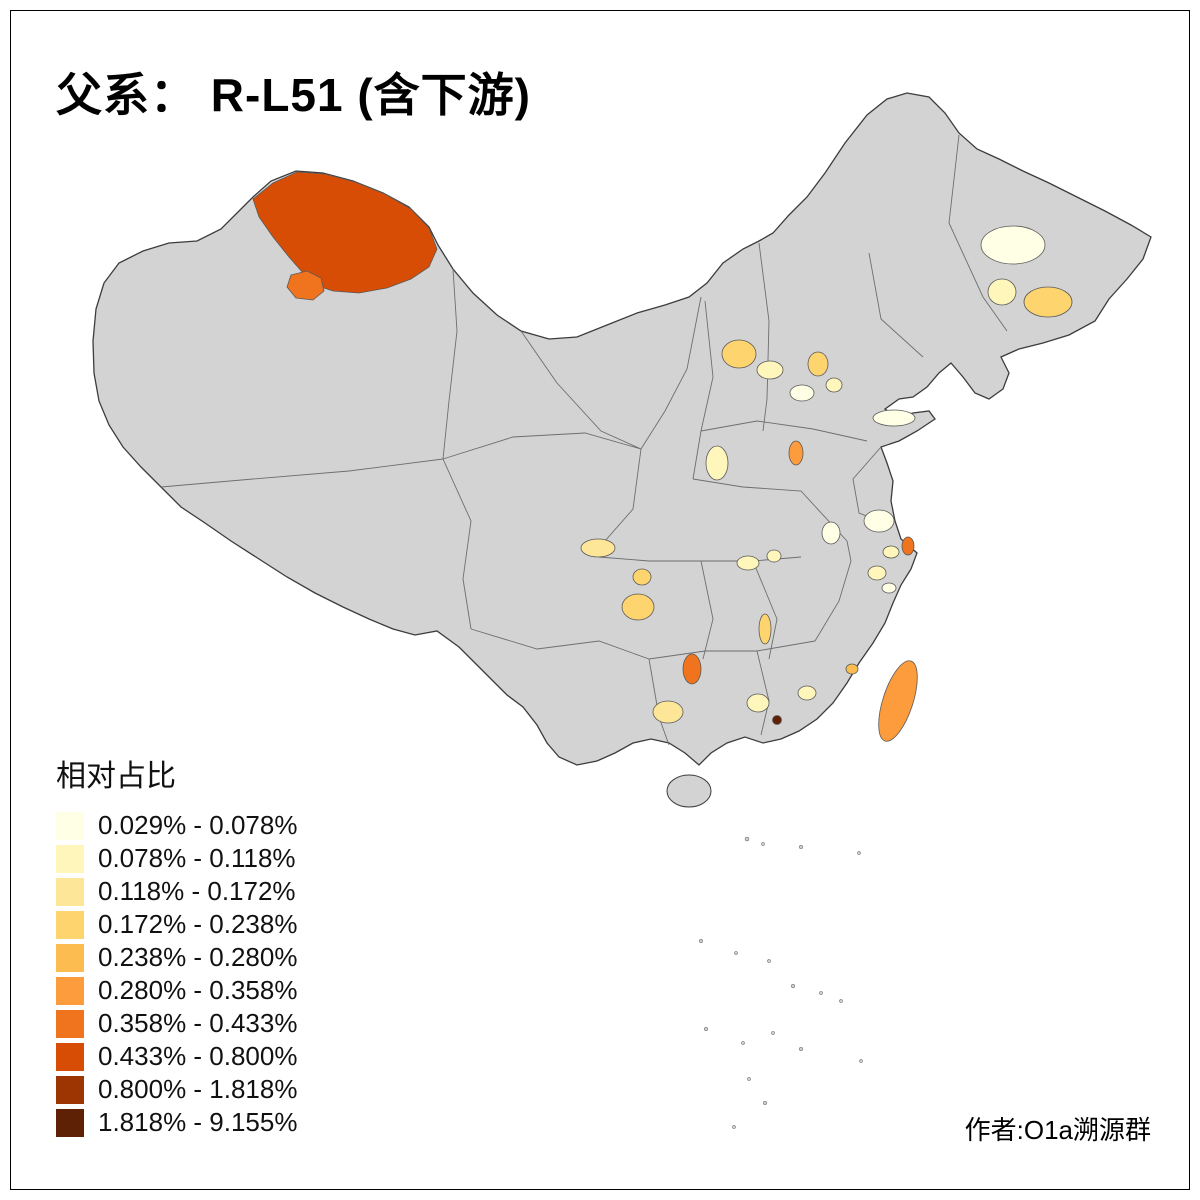  I want to click on region-jiangxi-central, so click(765, 629).